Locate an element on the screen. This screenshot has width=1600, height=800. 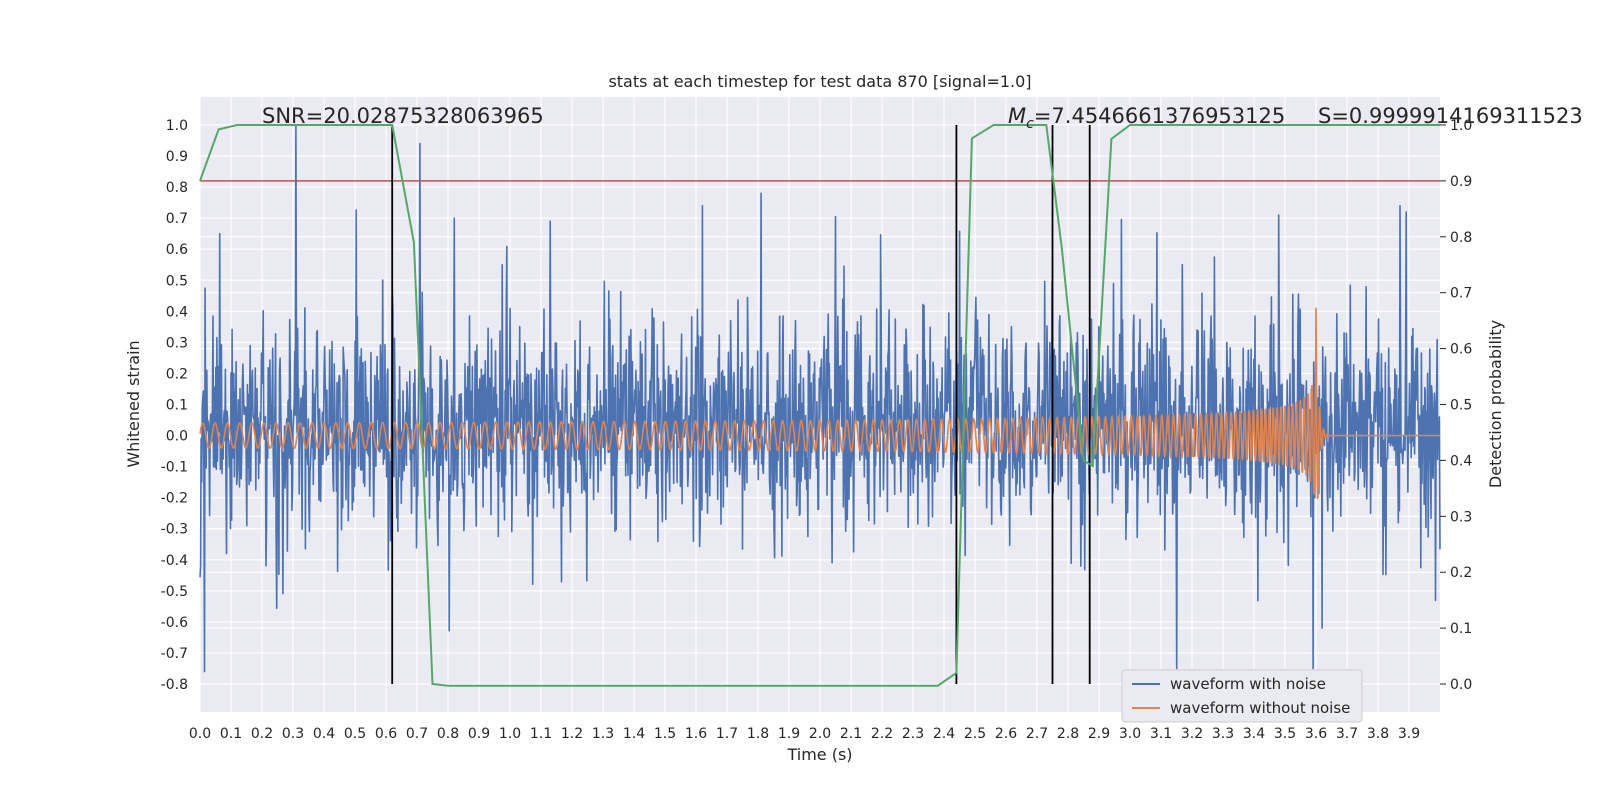
y-tick-label: 0.2 is located at coordinates (177, 374).